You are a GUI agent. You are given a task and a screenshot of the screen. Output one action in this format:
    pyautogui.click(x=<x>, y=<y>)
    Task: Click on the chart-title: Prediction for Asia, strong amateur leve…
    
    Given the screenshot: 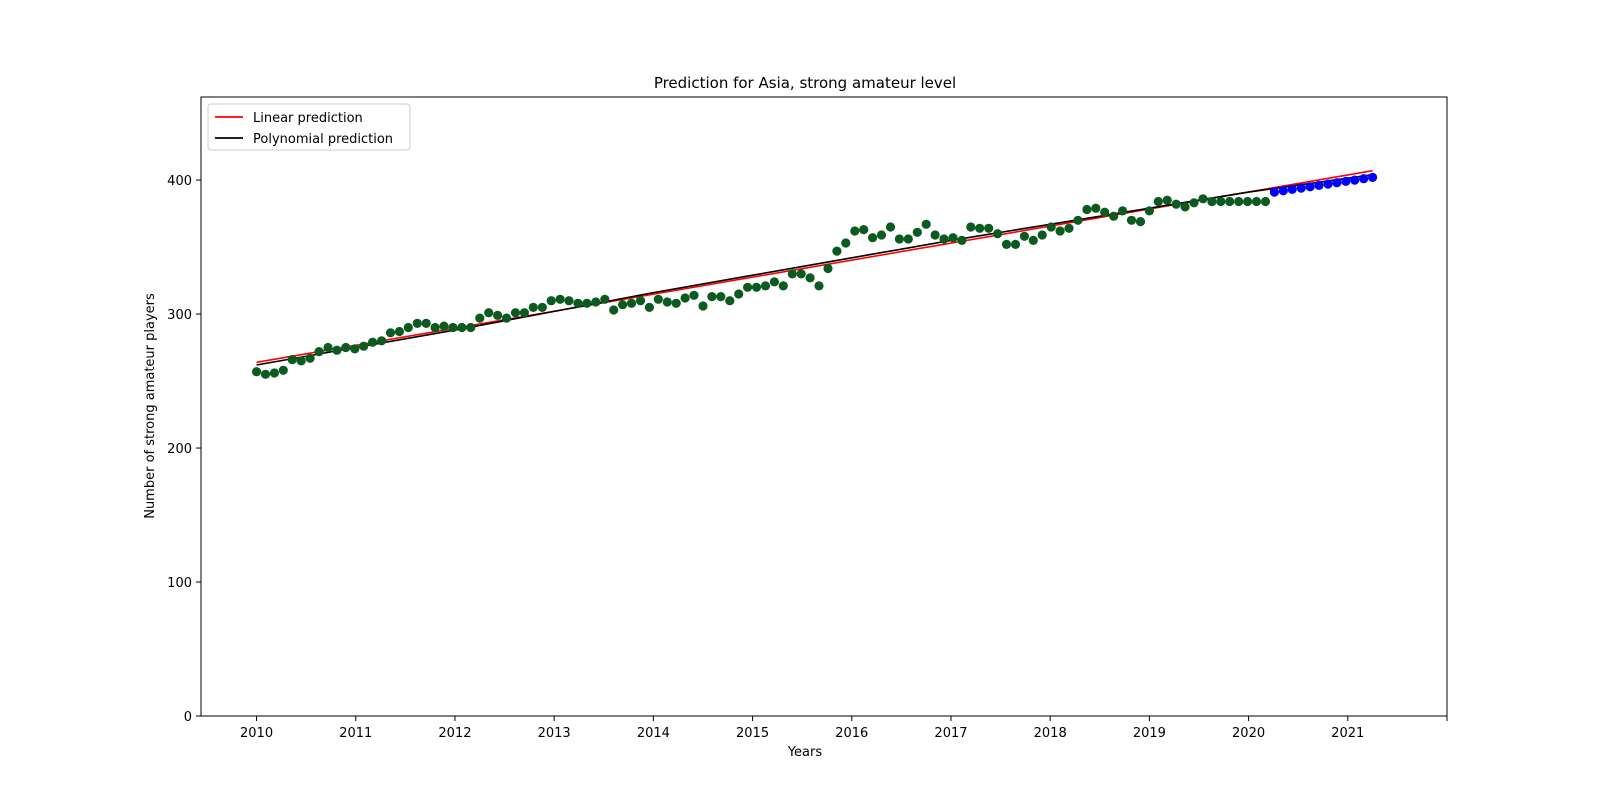 What is the action you would take?
    pyautogui.click(x=805, y=83)
    